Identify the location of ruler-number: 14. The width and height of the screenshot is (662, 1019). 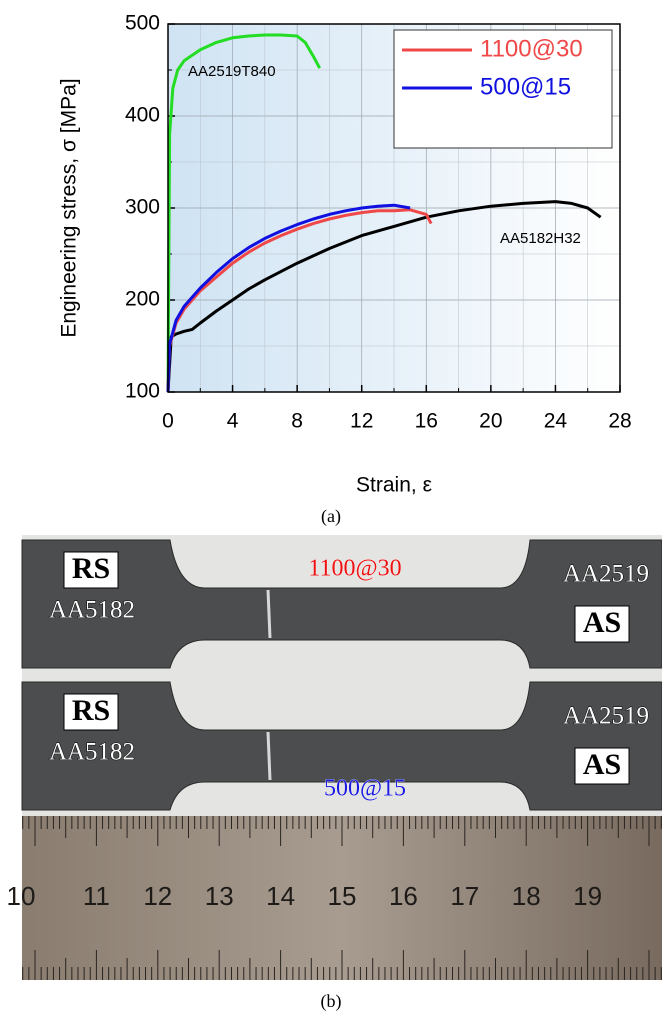
(280, 896).